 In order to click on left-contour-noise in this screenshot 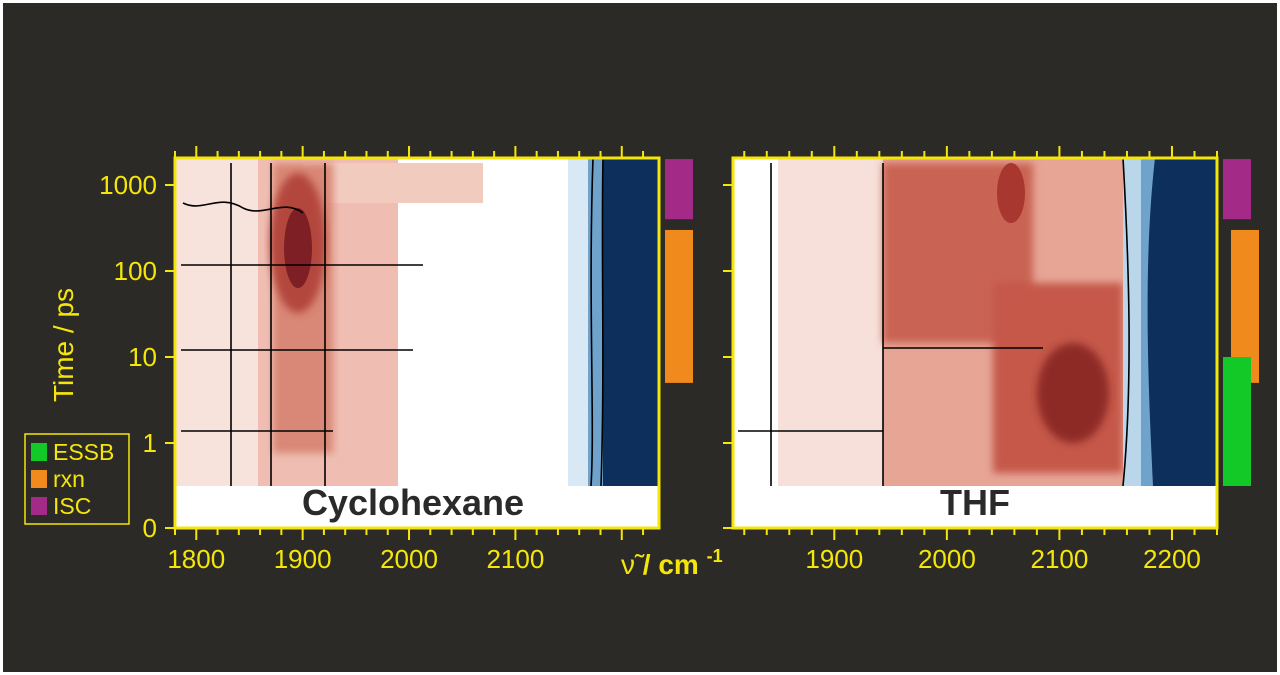, I will do `click(243, 207)`.